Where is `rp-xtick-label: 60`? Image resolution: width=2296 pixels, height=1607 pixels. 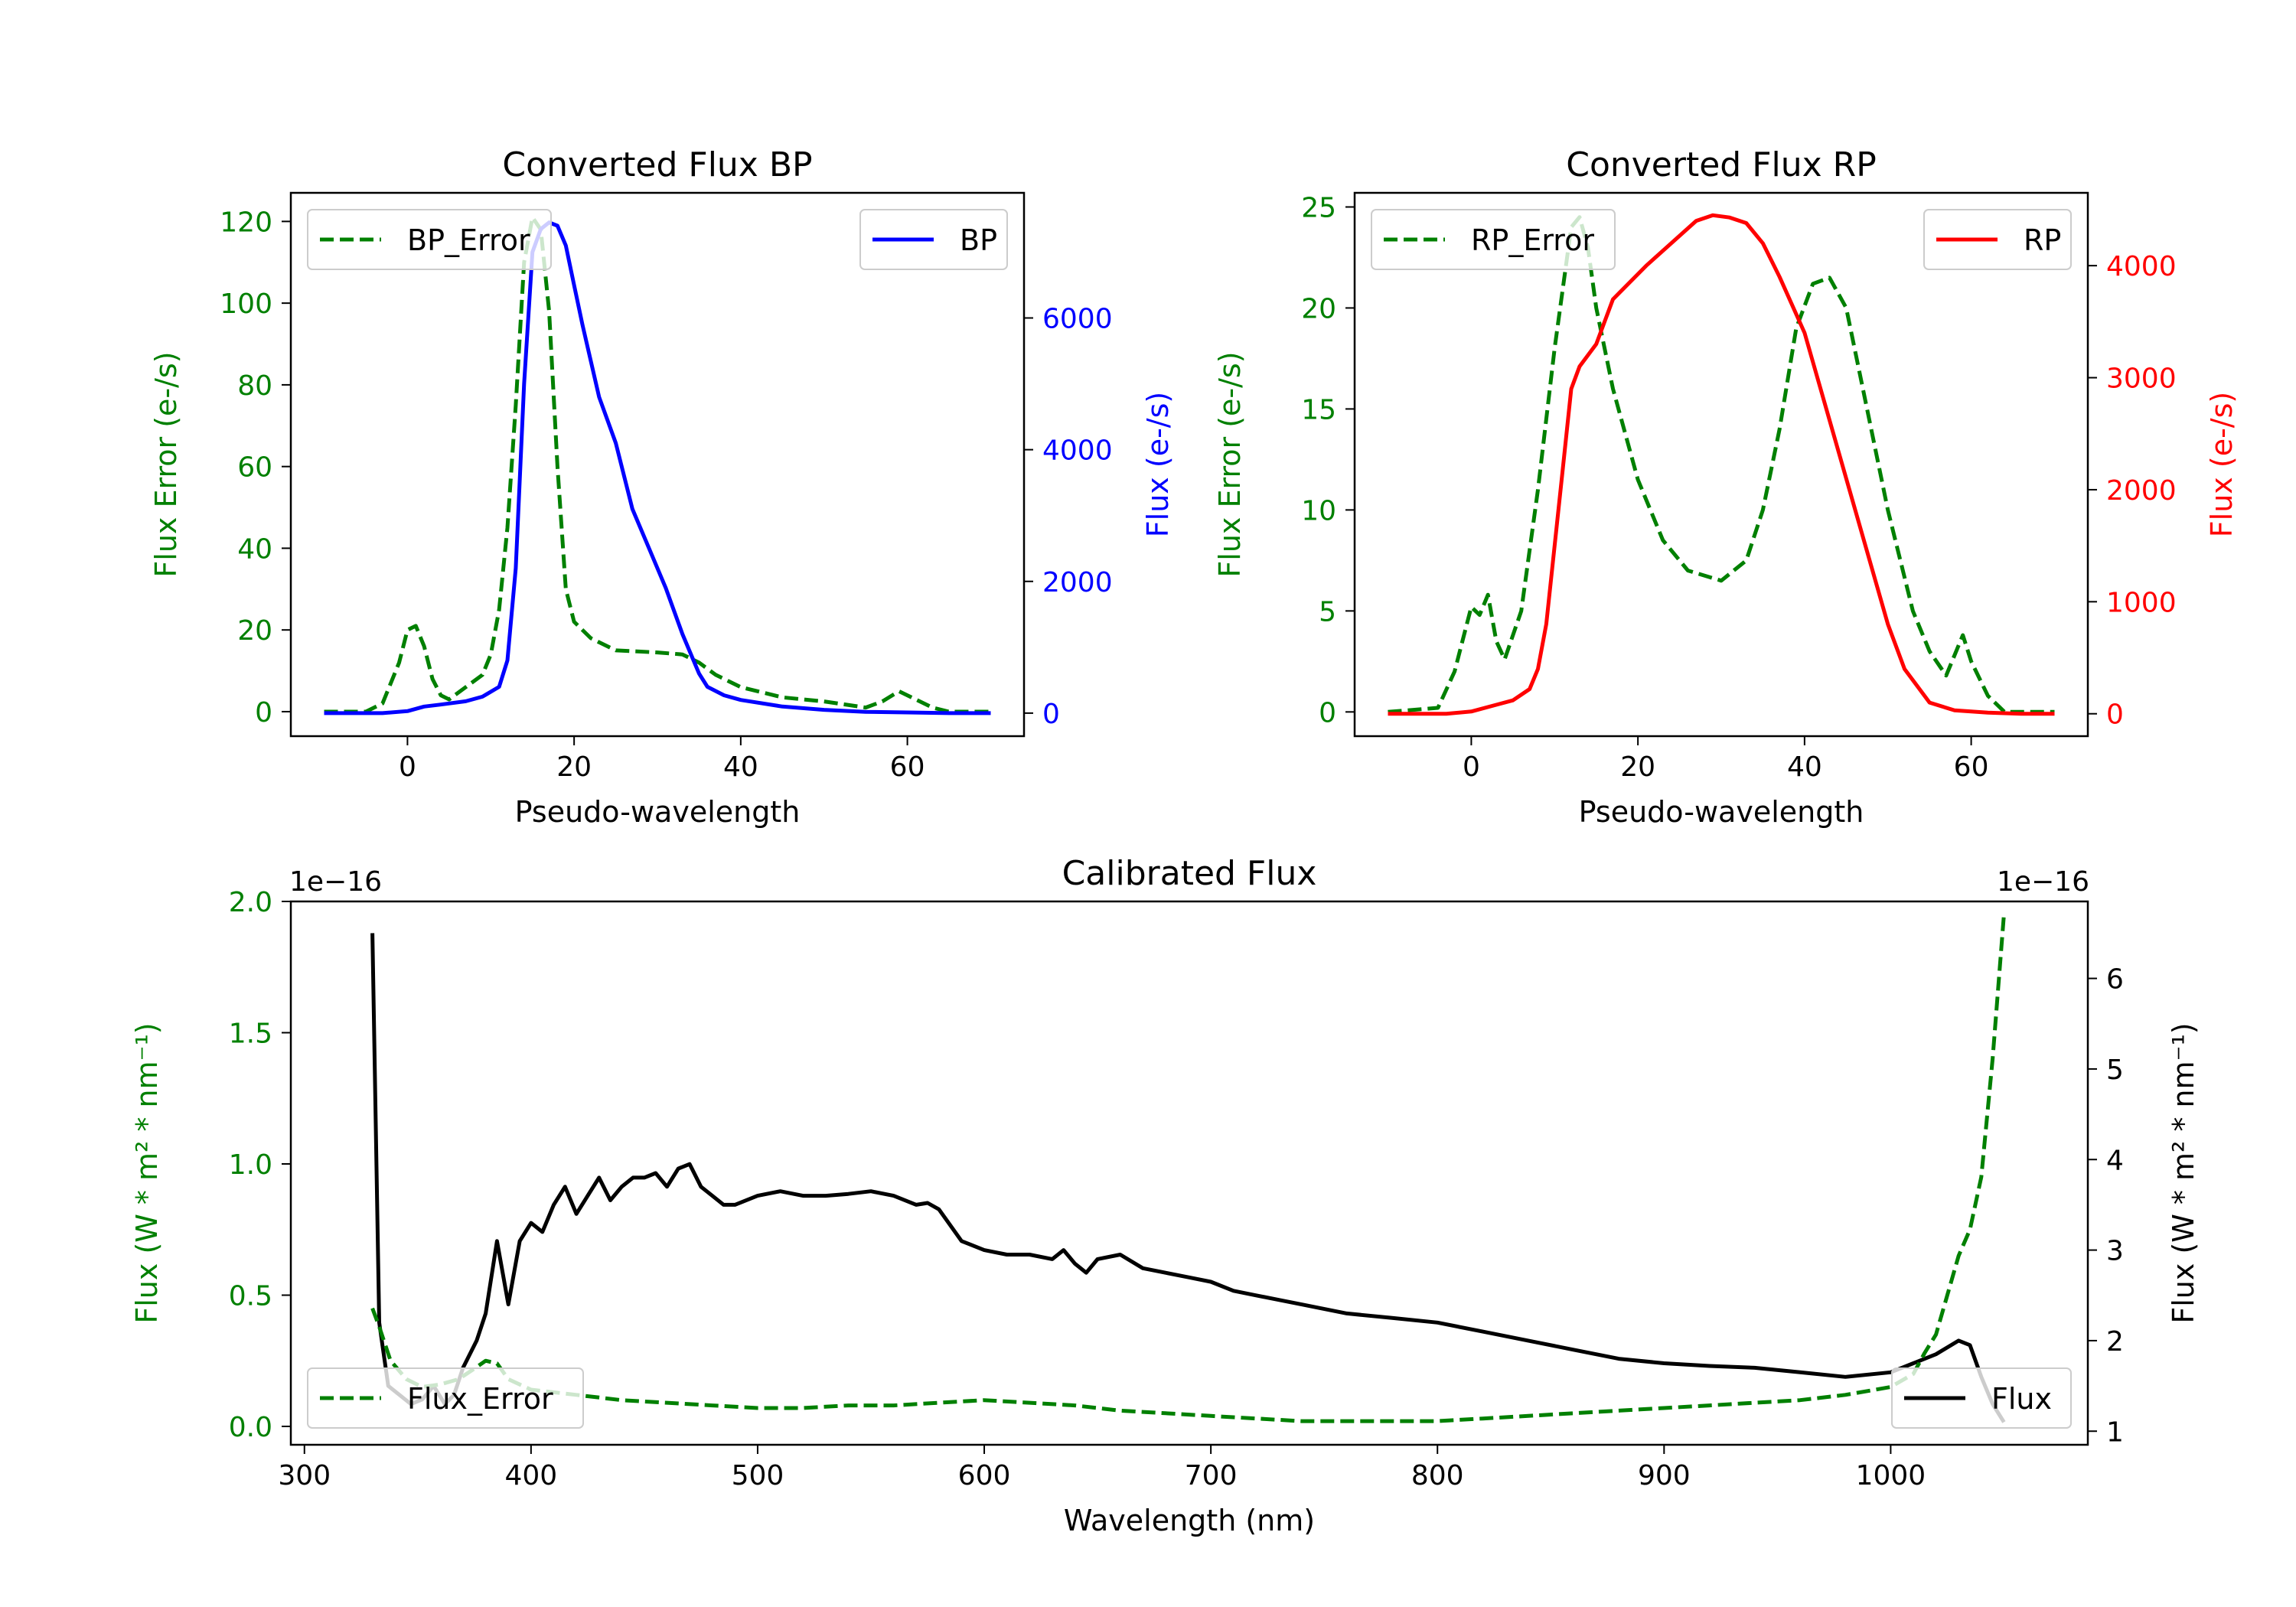
rp-xtick-label: 60 is located at coordinates (1971, 767).